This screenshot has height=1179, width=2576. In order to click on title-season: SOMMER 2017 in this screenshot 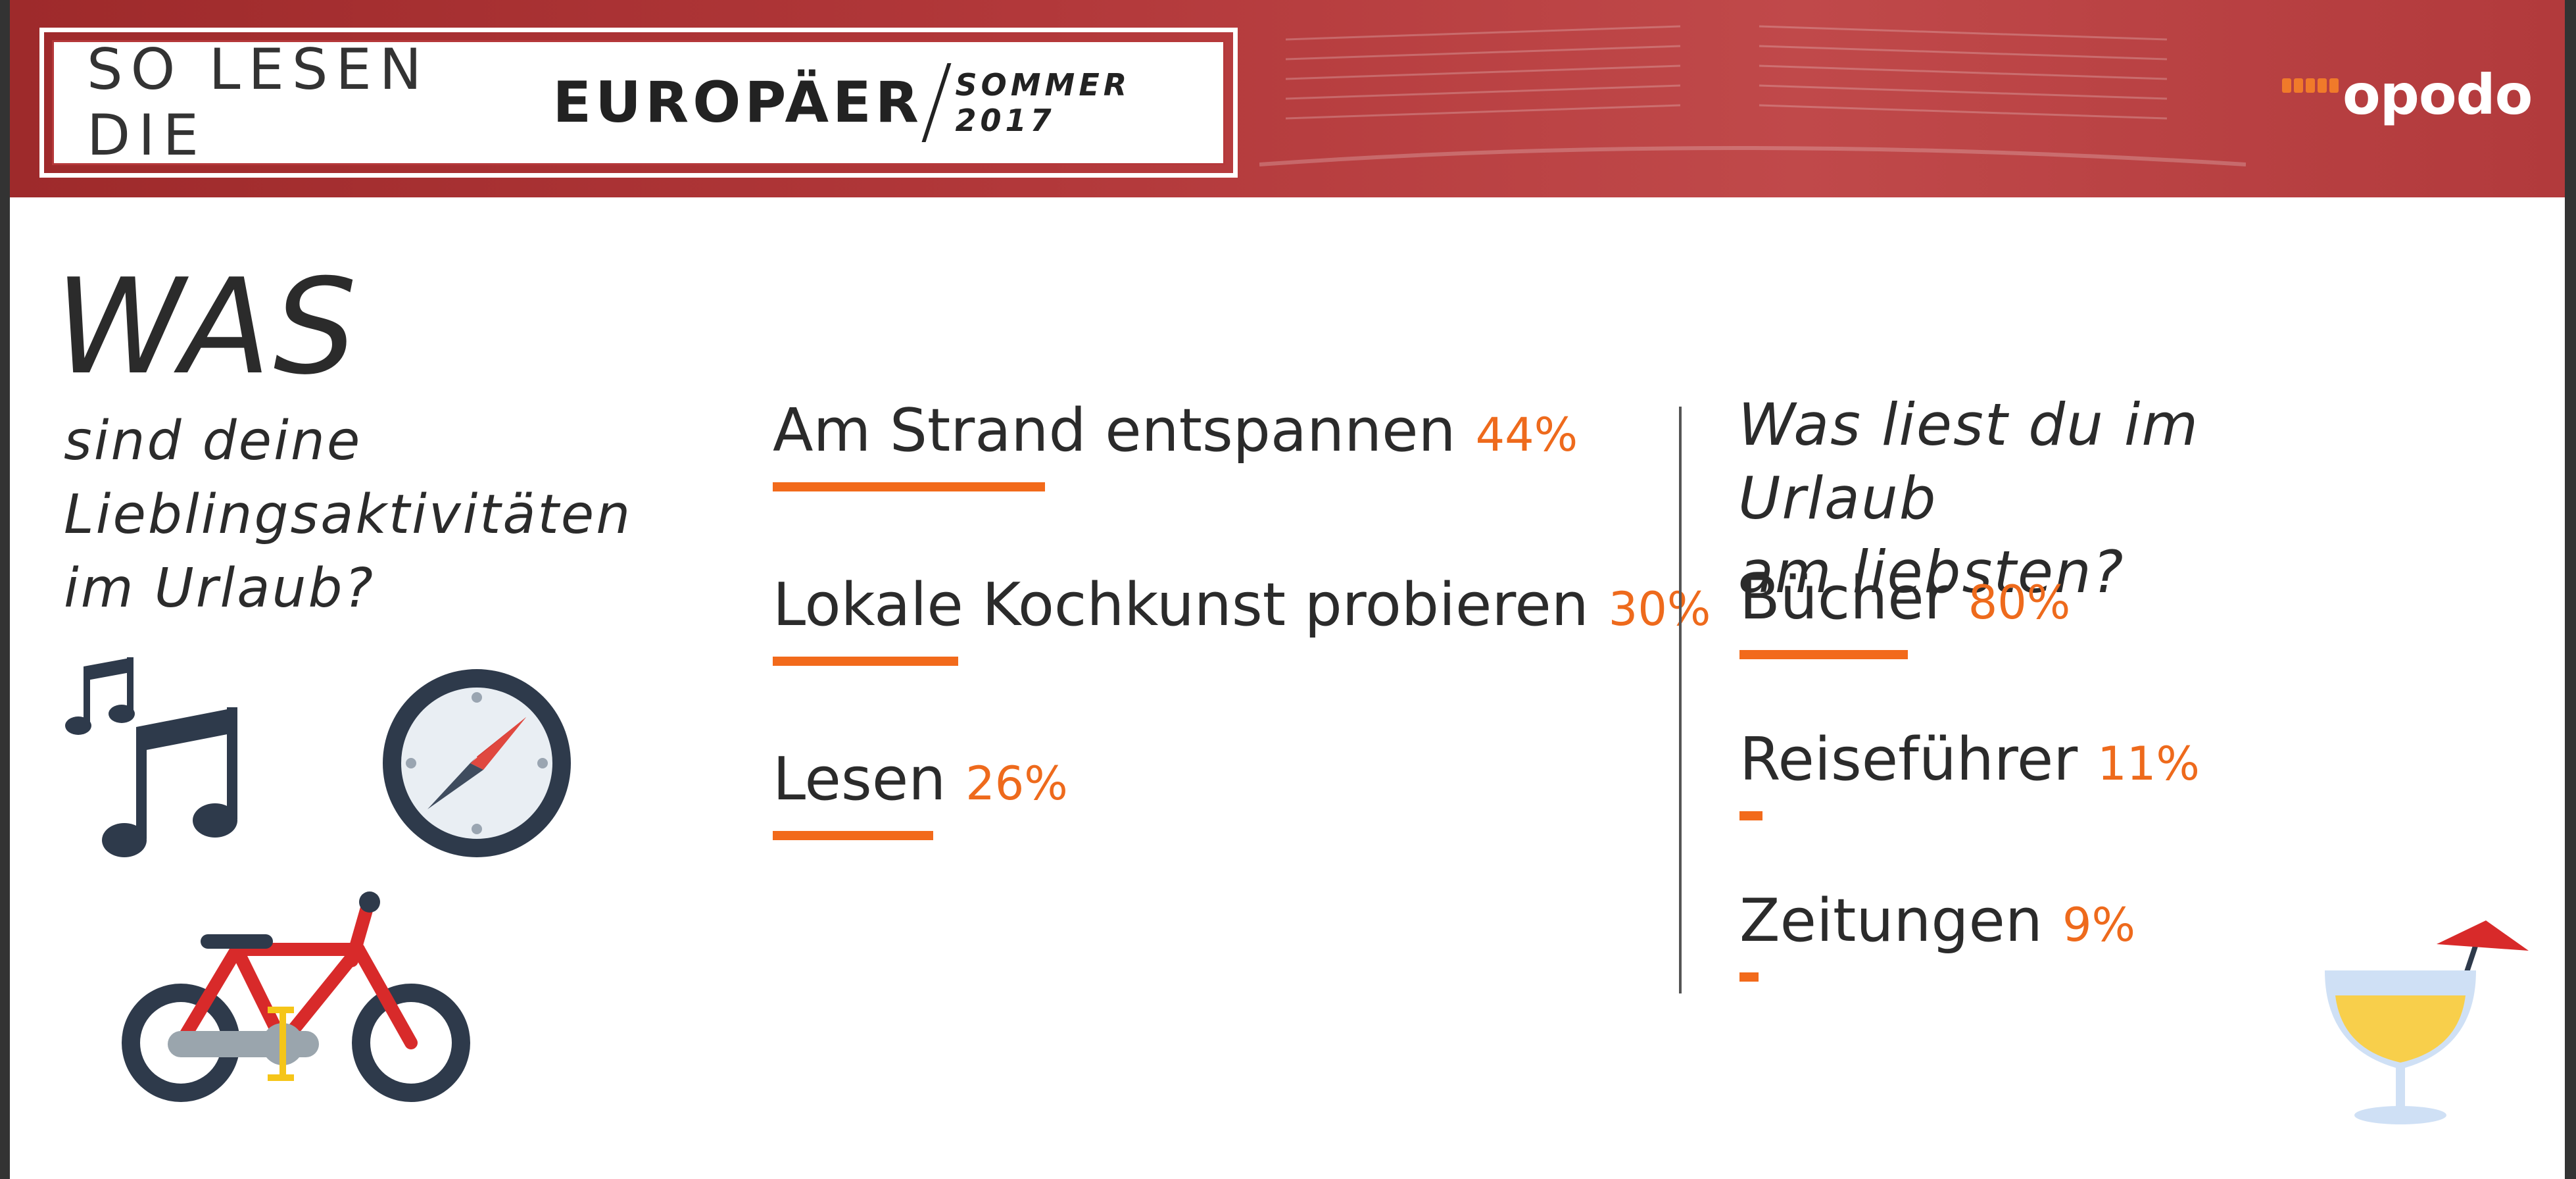, I will do `click(1043, 102)`.